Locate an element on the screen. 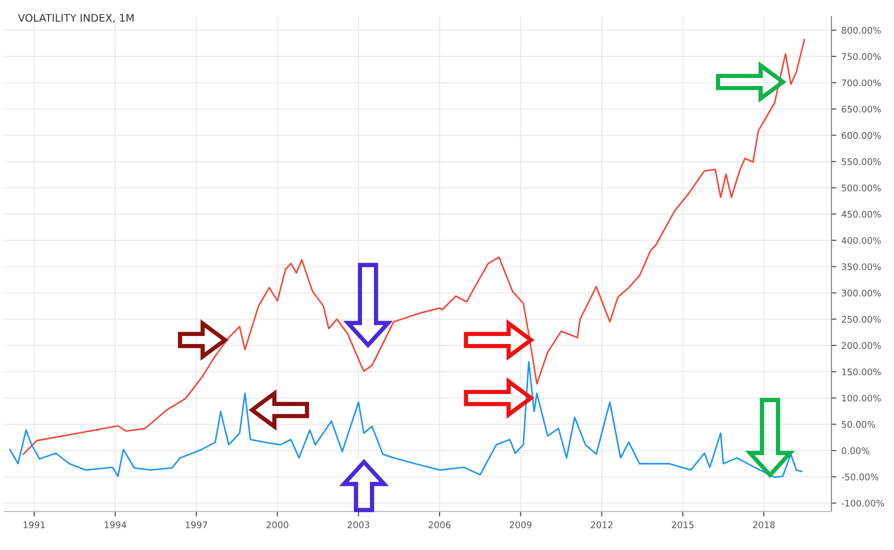 This screenshot has height=550, width=894. y-tick-label: 600.00% is located at coordinates (861, 135).